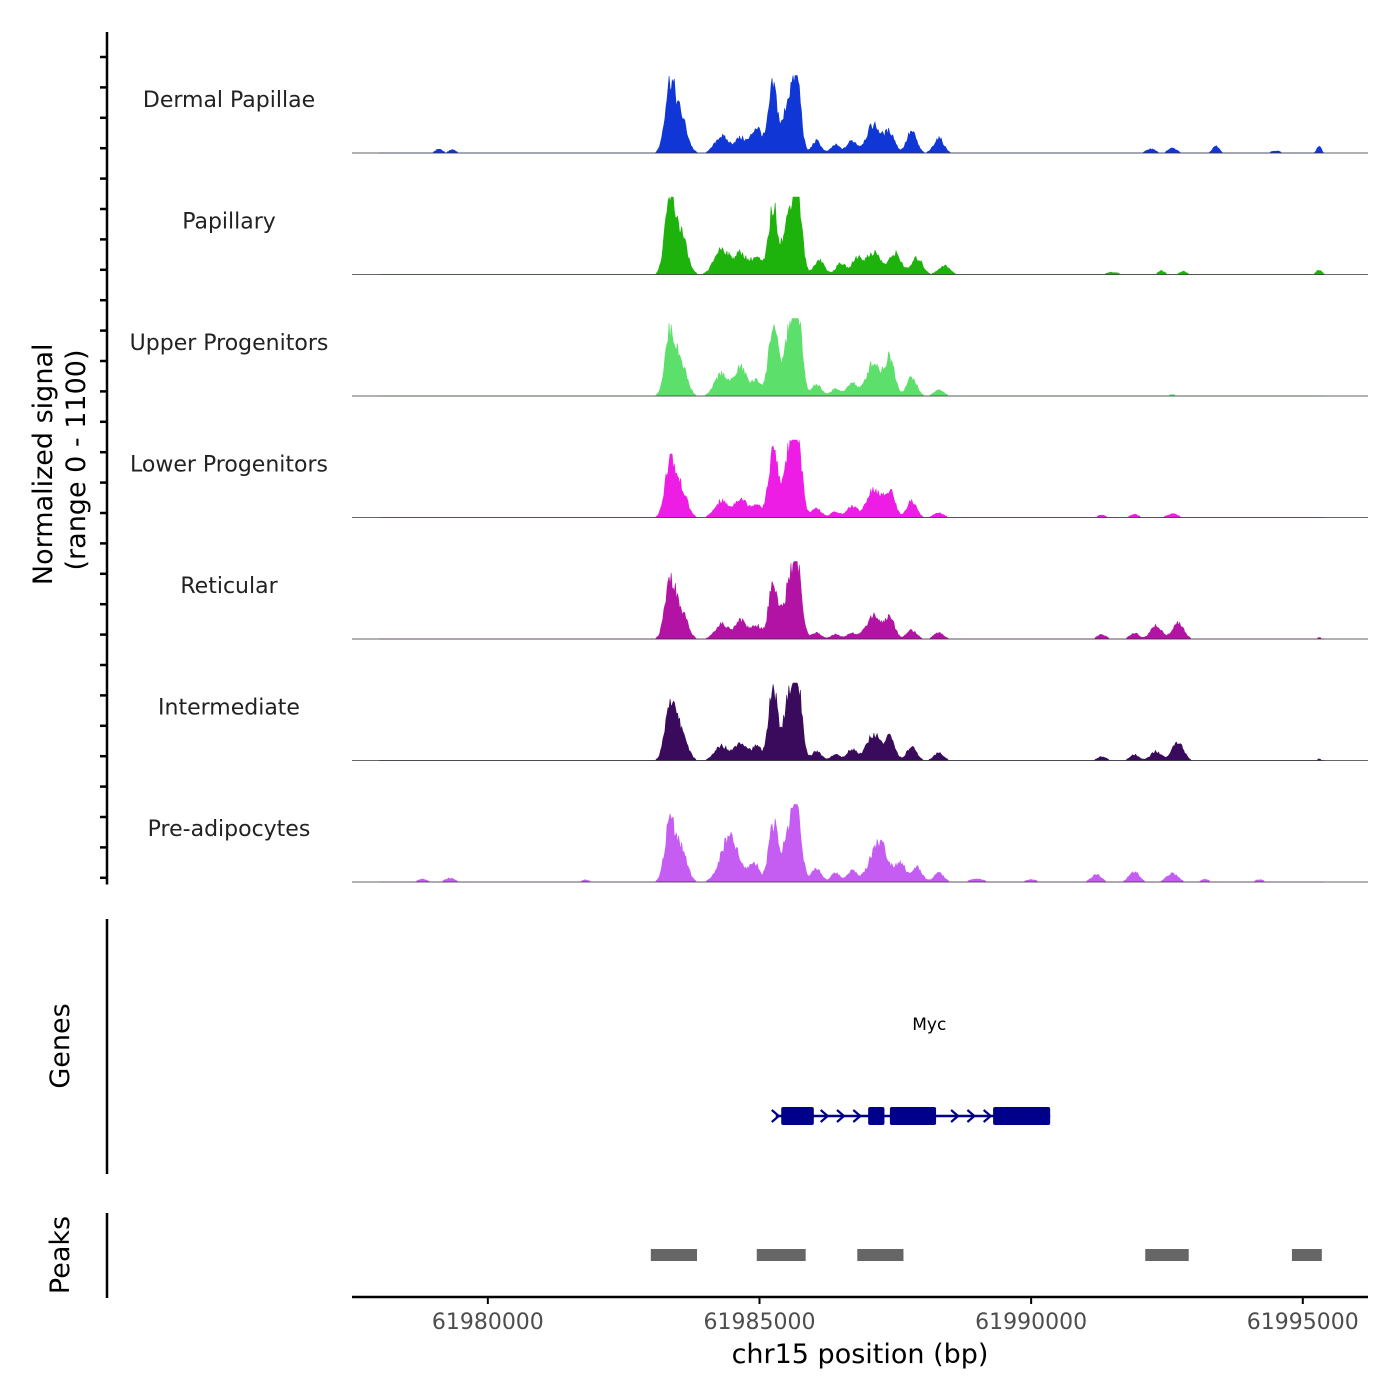 Image resolution: width=1400 pixels, height=1400 pixels. What do you see at coordinates (229, 222) in the screenshot?
I see `track-label: Papillary` at bounding box center [229, 222].